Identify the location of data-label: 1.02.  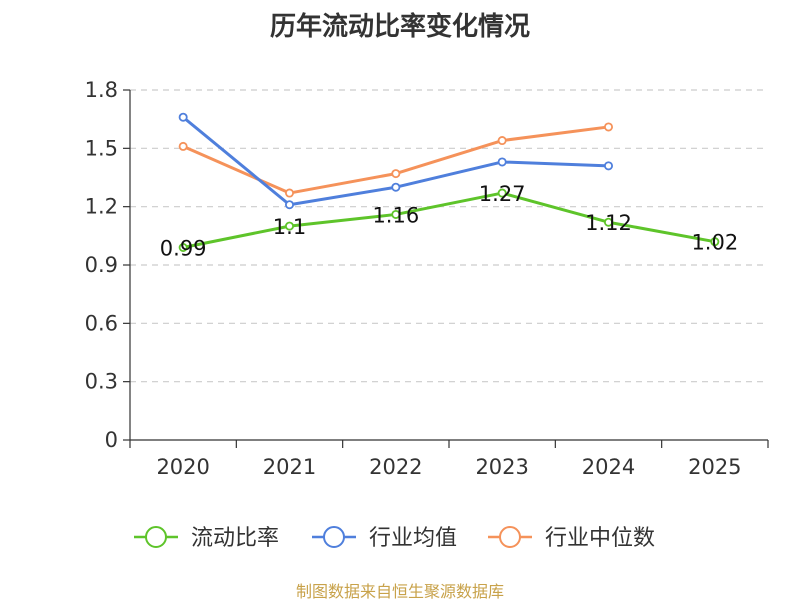
(714, 243).